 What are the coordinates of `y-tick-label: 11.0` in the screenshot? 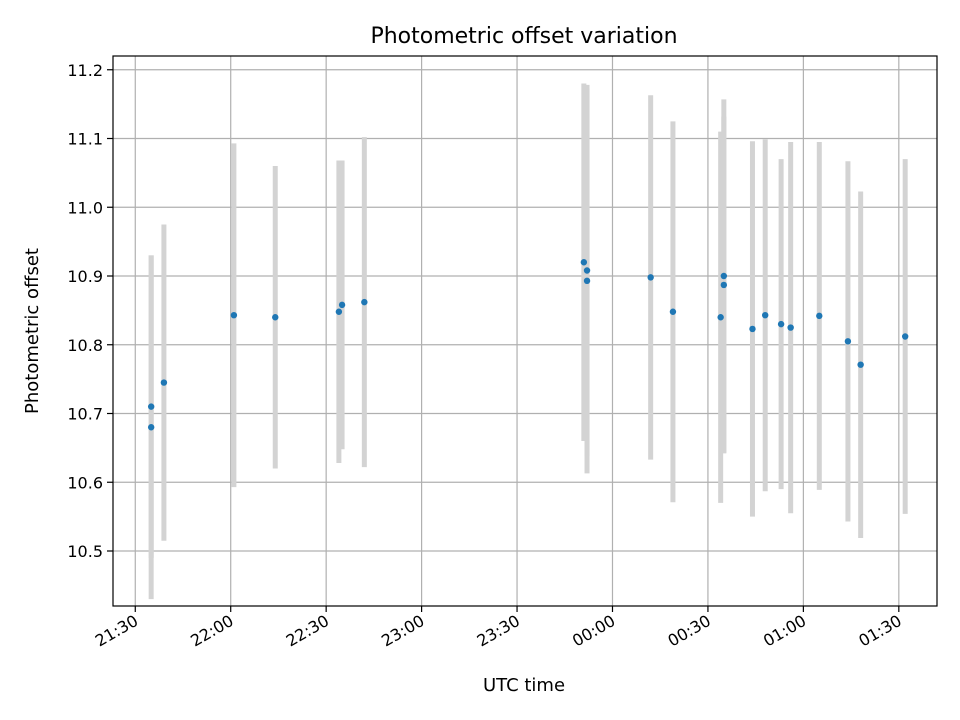 It's located at (85, 207).